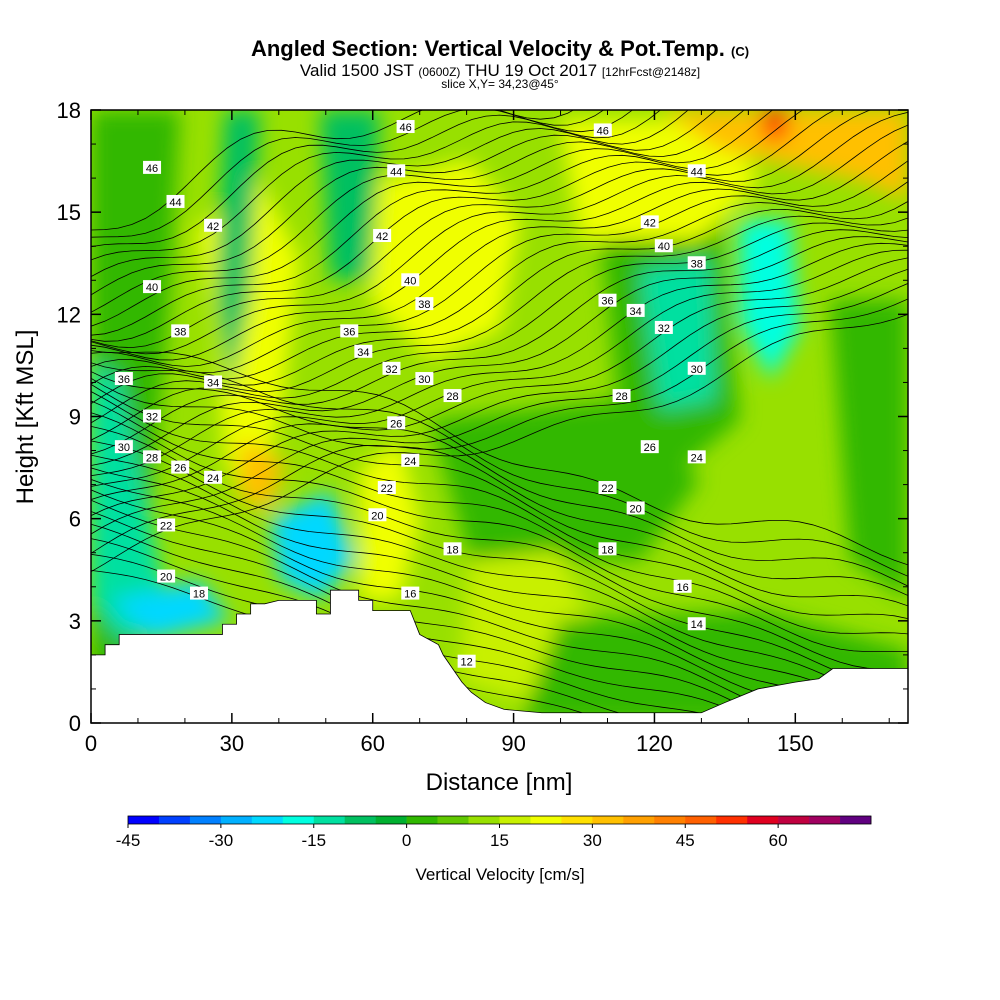 The image size is (1000, 1000). What do you see at coordinates (152, 169) in the screenshot?
I see `theta-label-text: 46` at bounding box center [152, 169].